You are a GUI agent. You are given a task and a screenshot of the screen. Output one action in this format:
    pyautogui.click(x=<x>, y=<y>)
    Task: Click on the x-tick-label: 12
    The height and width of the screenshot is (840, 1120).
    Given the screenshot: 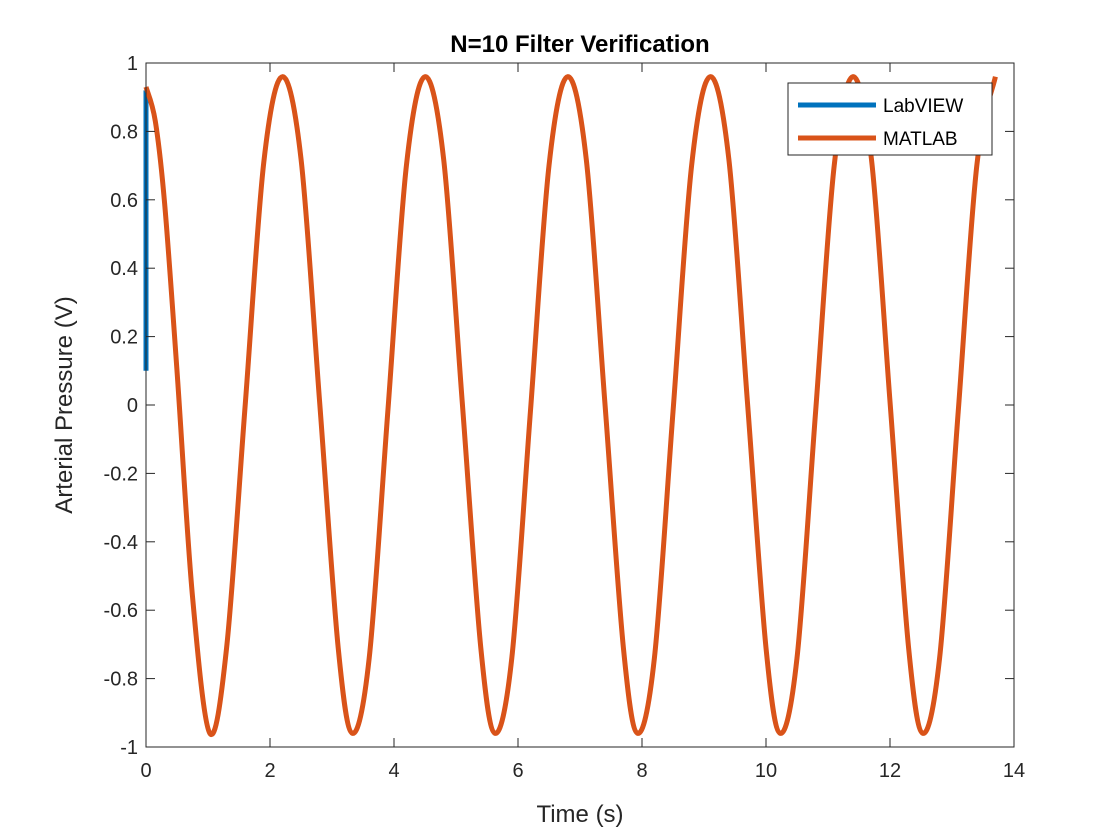 What is the action you would take?
    pyautogui.click(x=890, y=771)
    